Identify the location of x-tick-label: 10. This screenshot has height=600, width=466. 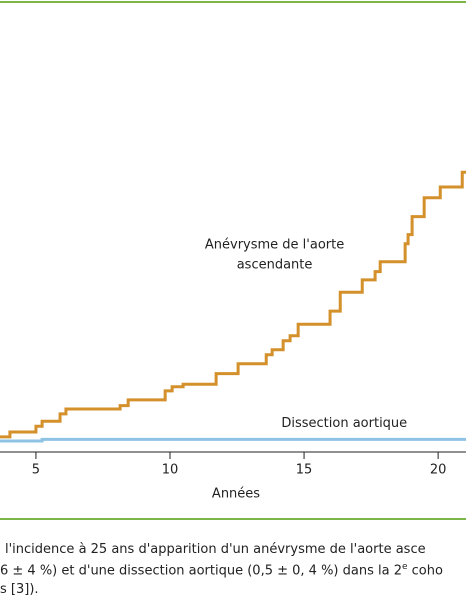
(170, 470).